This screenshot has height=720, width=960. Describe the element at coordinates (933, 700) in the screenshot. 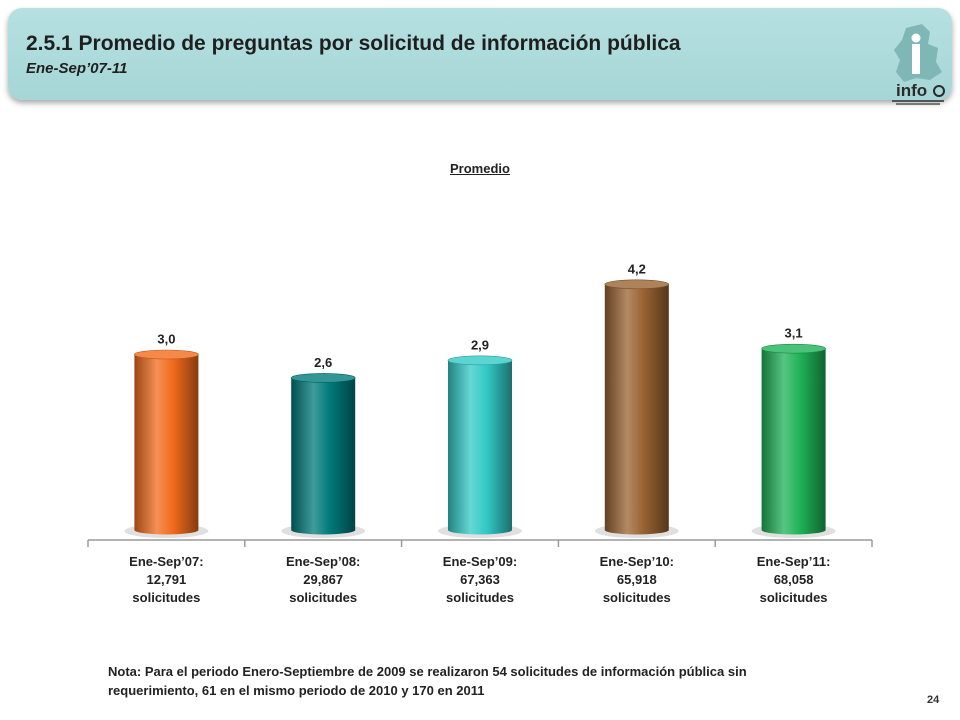

I see `page-number: 24` at that location.